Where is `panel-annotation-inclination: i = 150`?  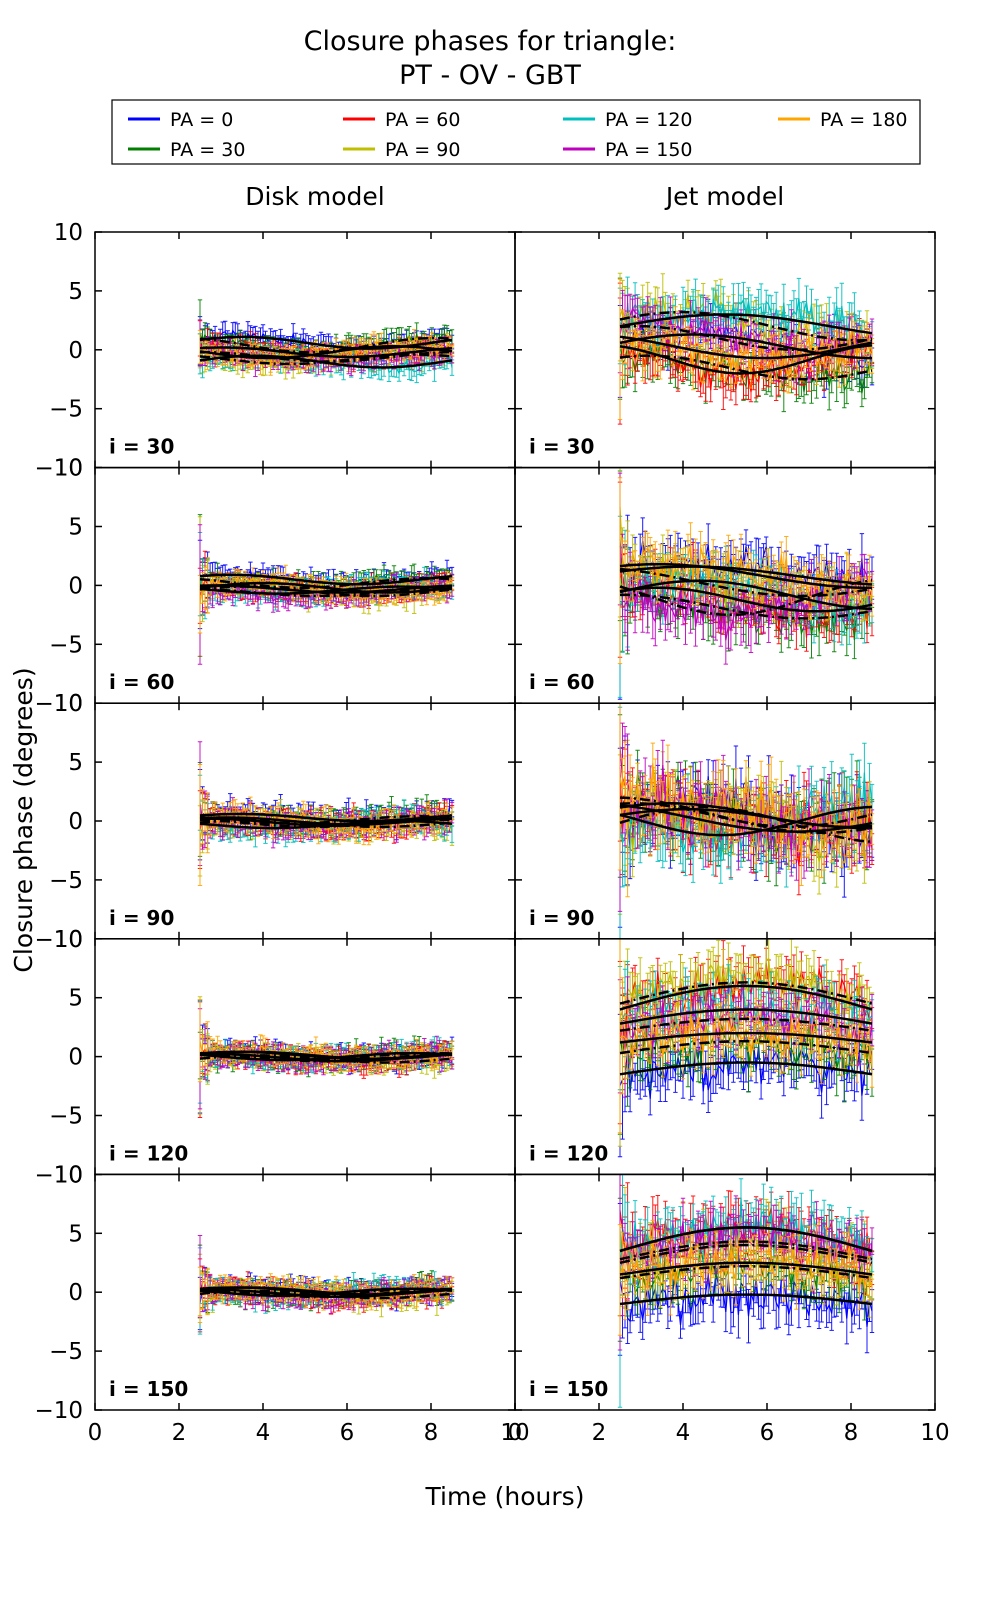 panel-annotation-inclination: i = 150 is located at coordinates (148, 1389).